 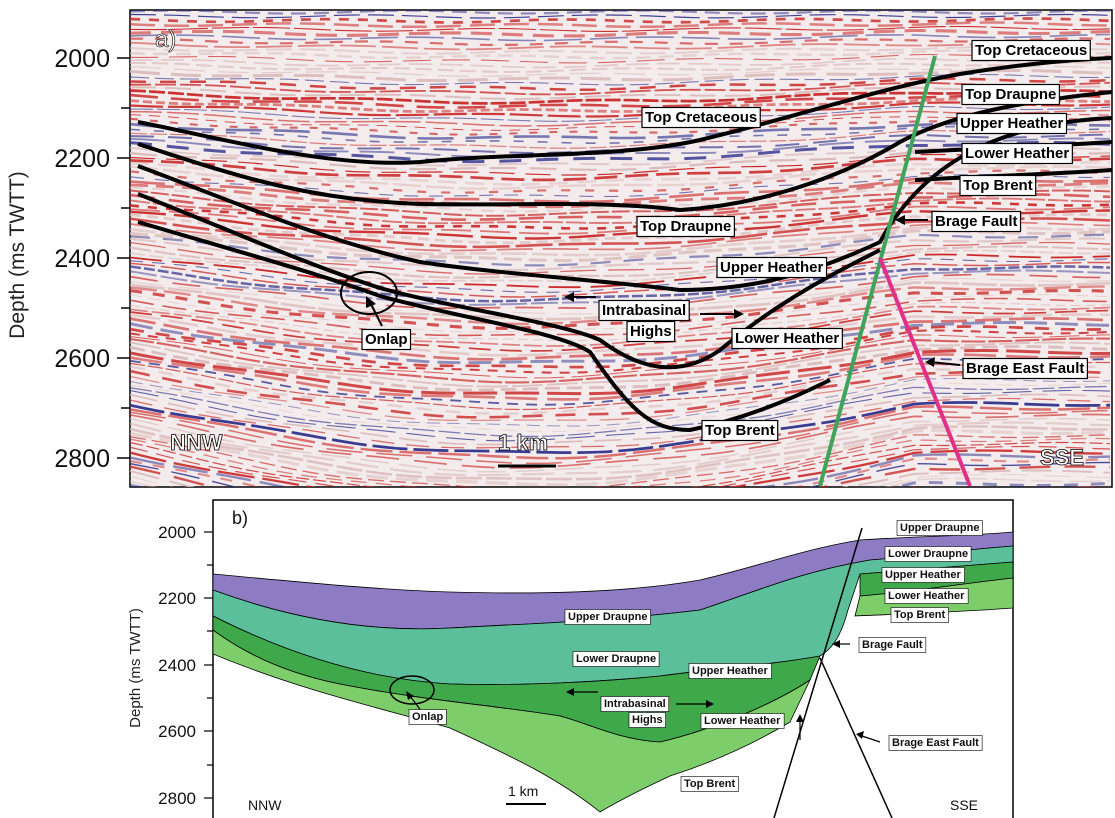 What do you see at coordinates (976, 221) in the screenshot?
I see `label-brage-fault: Brage Fault` at bounding box center [976, 221].